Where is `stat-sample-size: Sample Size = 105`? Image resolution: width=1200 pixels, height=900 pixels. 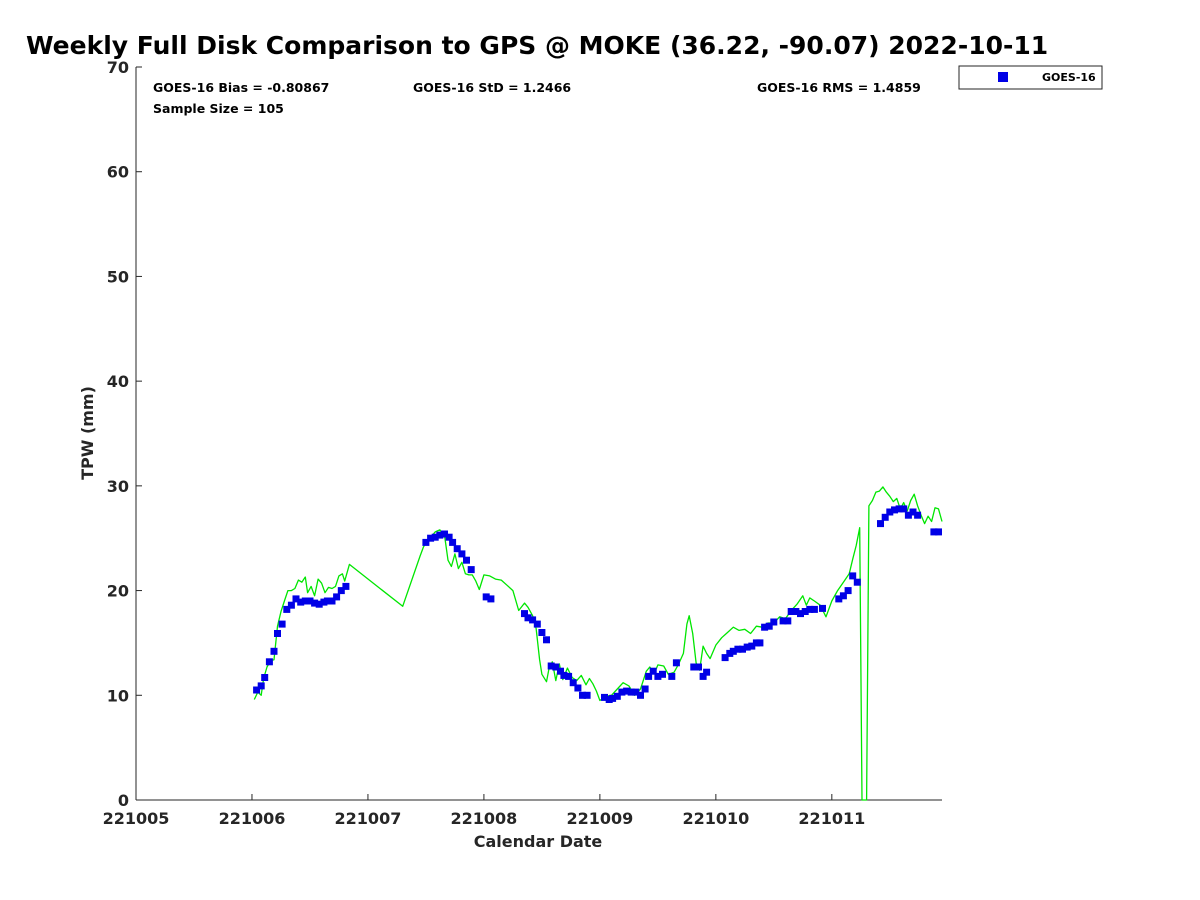
stat-sample-size: Sample Size = 105 is located at coordinates (218, 108).